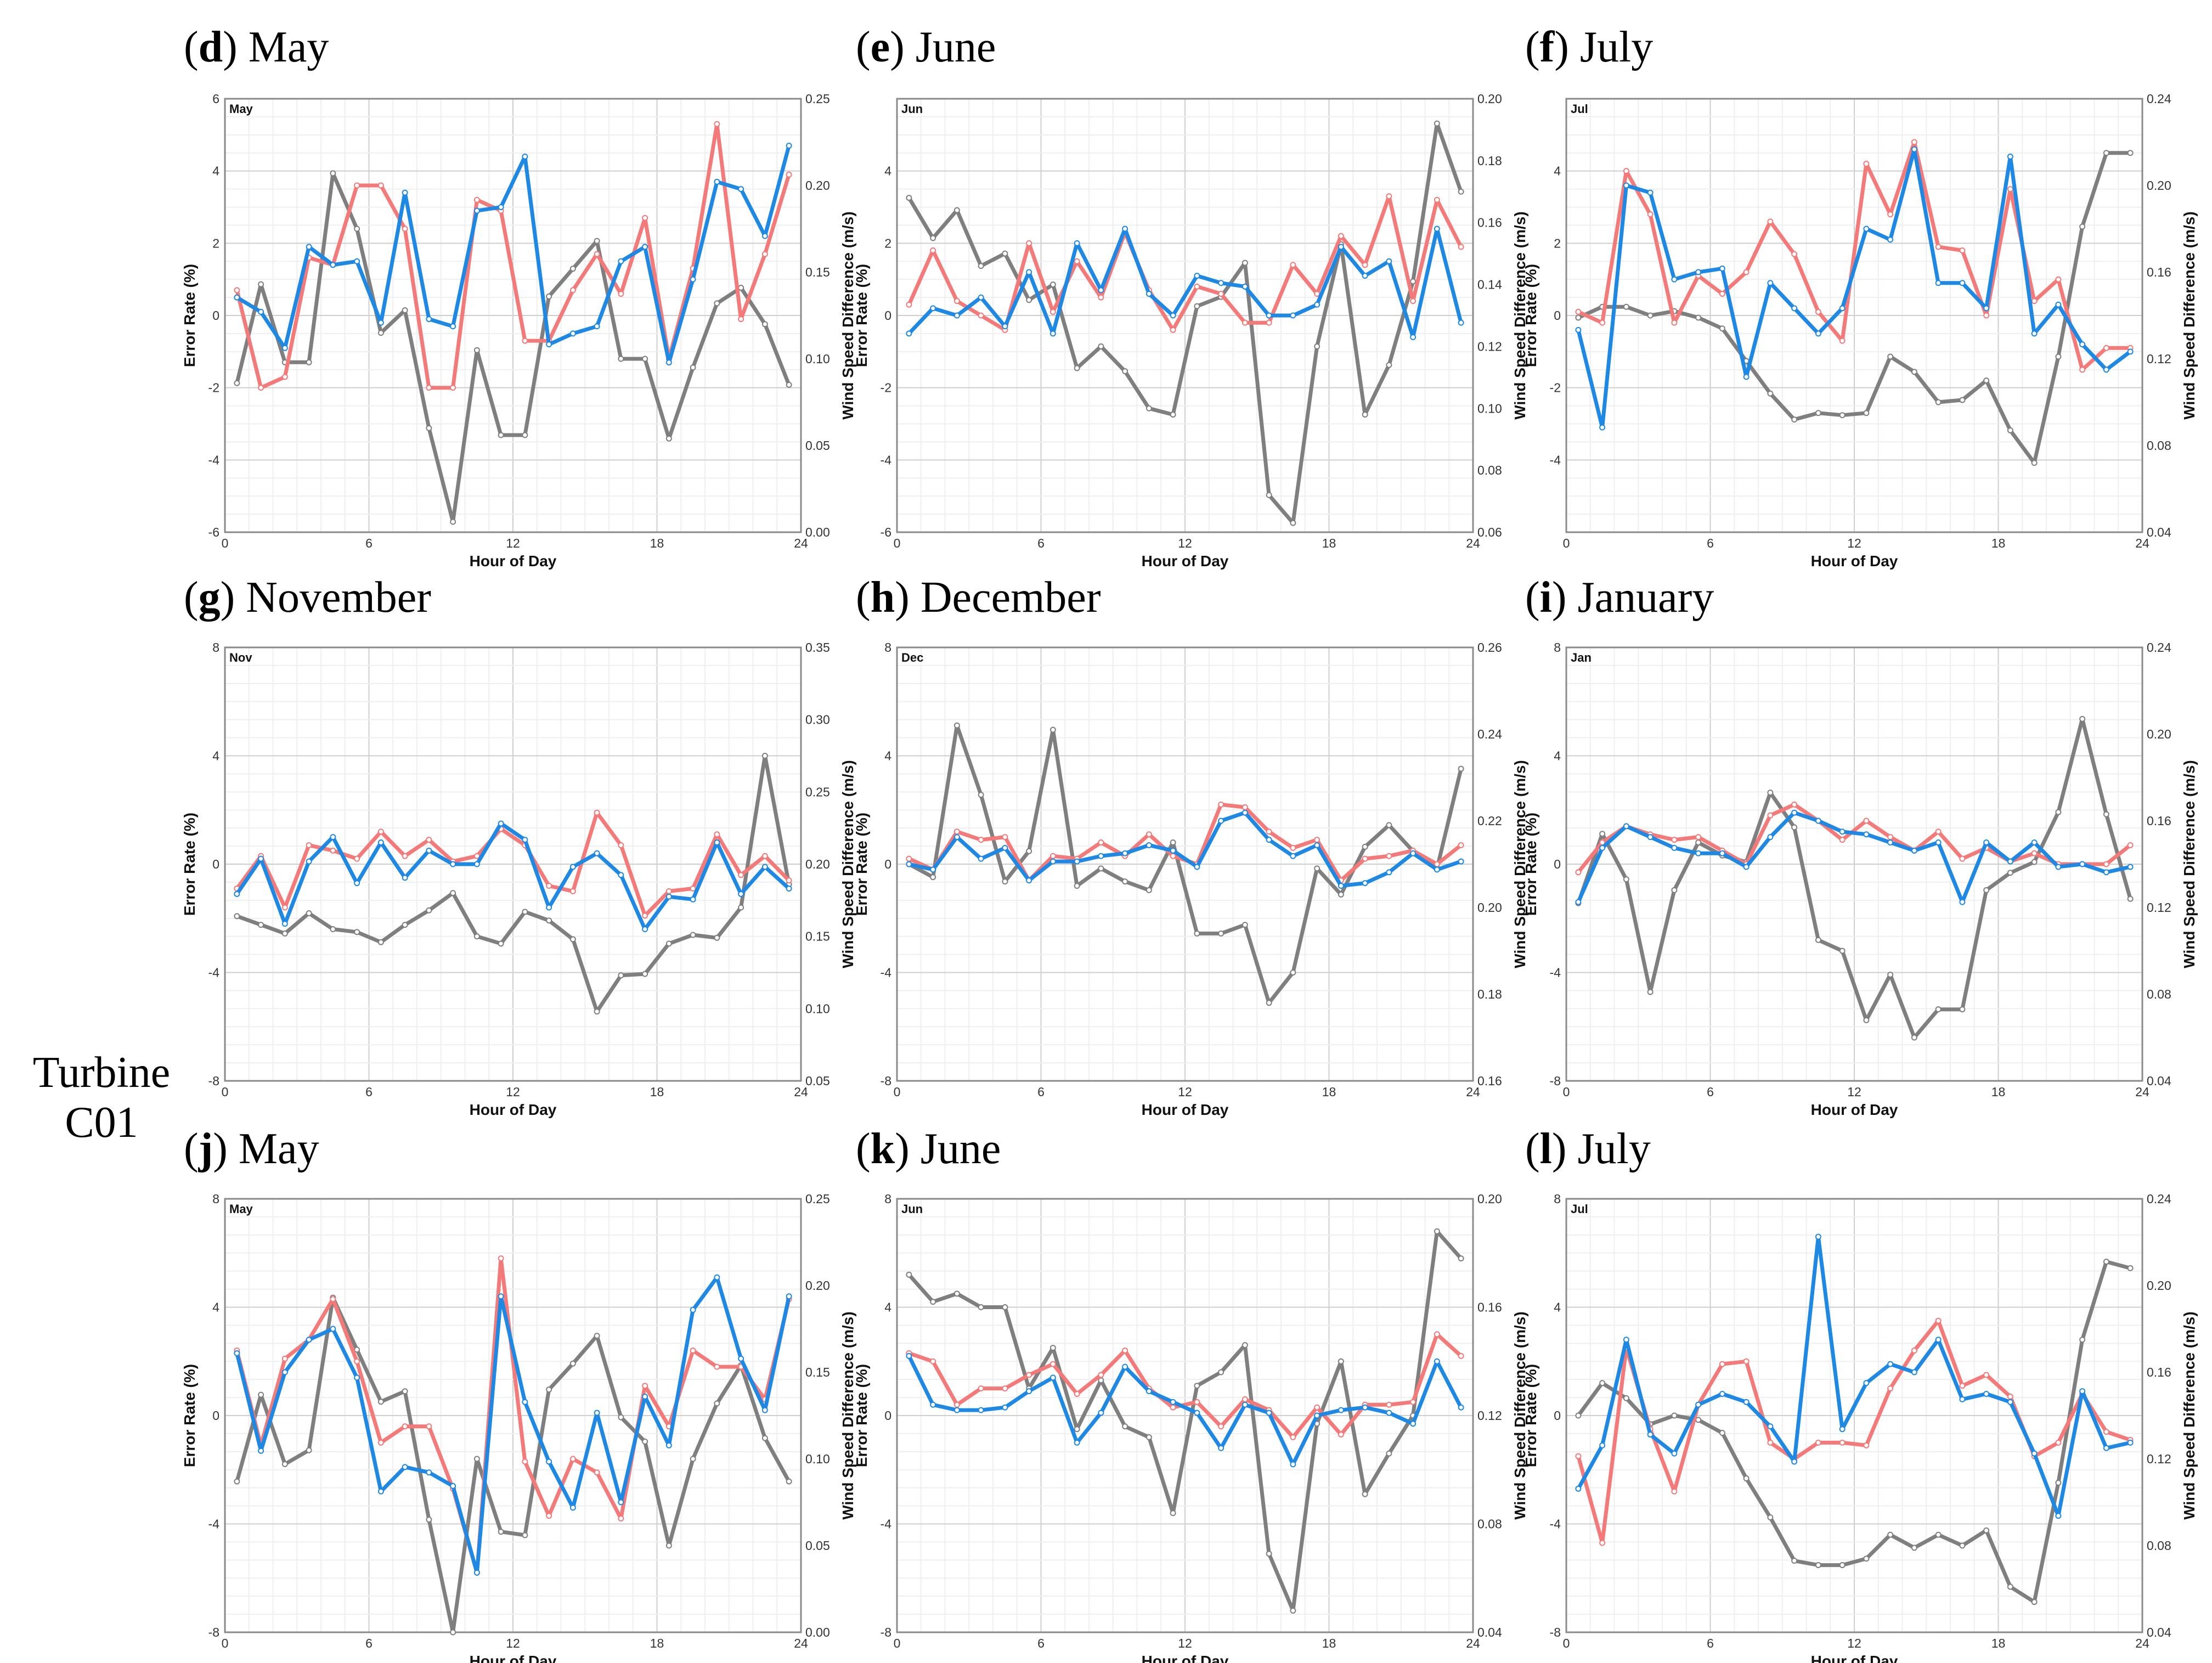 The width and height of the screenshot is (2212, 1663). What do you see at coordinates (1011, 597) in the screenshot?
I see `panel-month: December` at bounding box center [1011, 597].